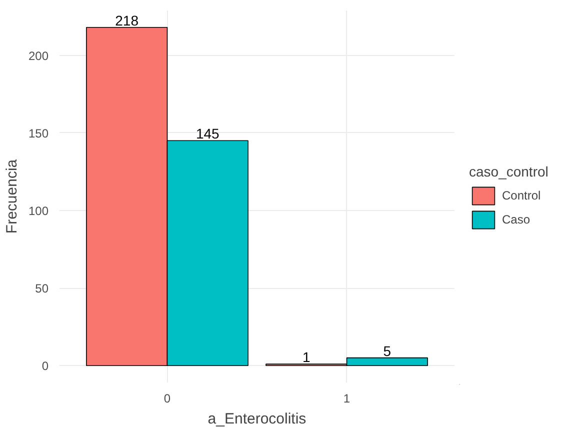 Image resolution: width=579 pixels, height=445 pixels. Describe the element at coordinates (38, 55) in the screenshot. I see `y-tick-label: 200` at that location.